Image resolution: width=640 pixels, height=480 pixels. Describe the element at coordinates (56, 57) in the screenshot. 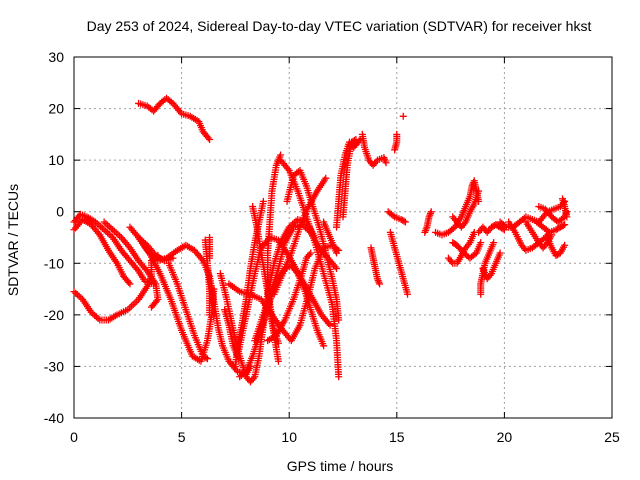

I see `y-tick-label: 30` at that location.